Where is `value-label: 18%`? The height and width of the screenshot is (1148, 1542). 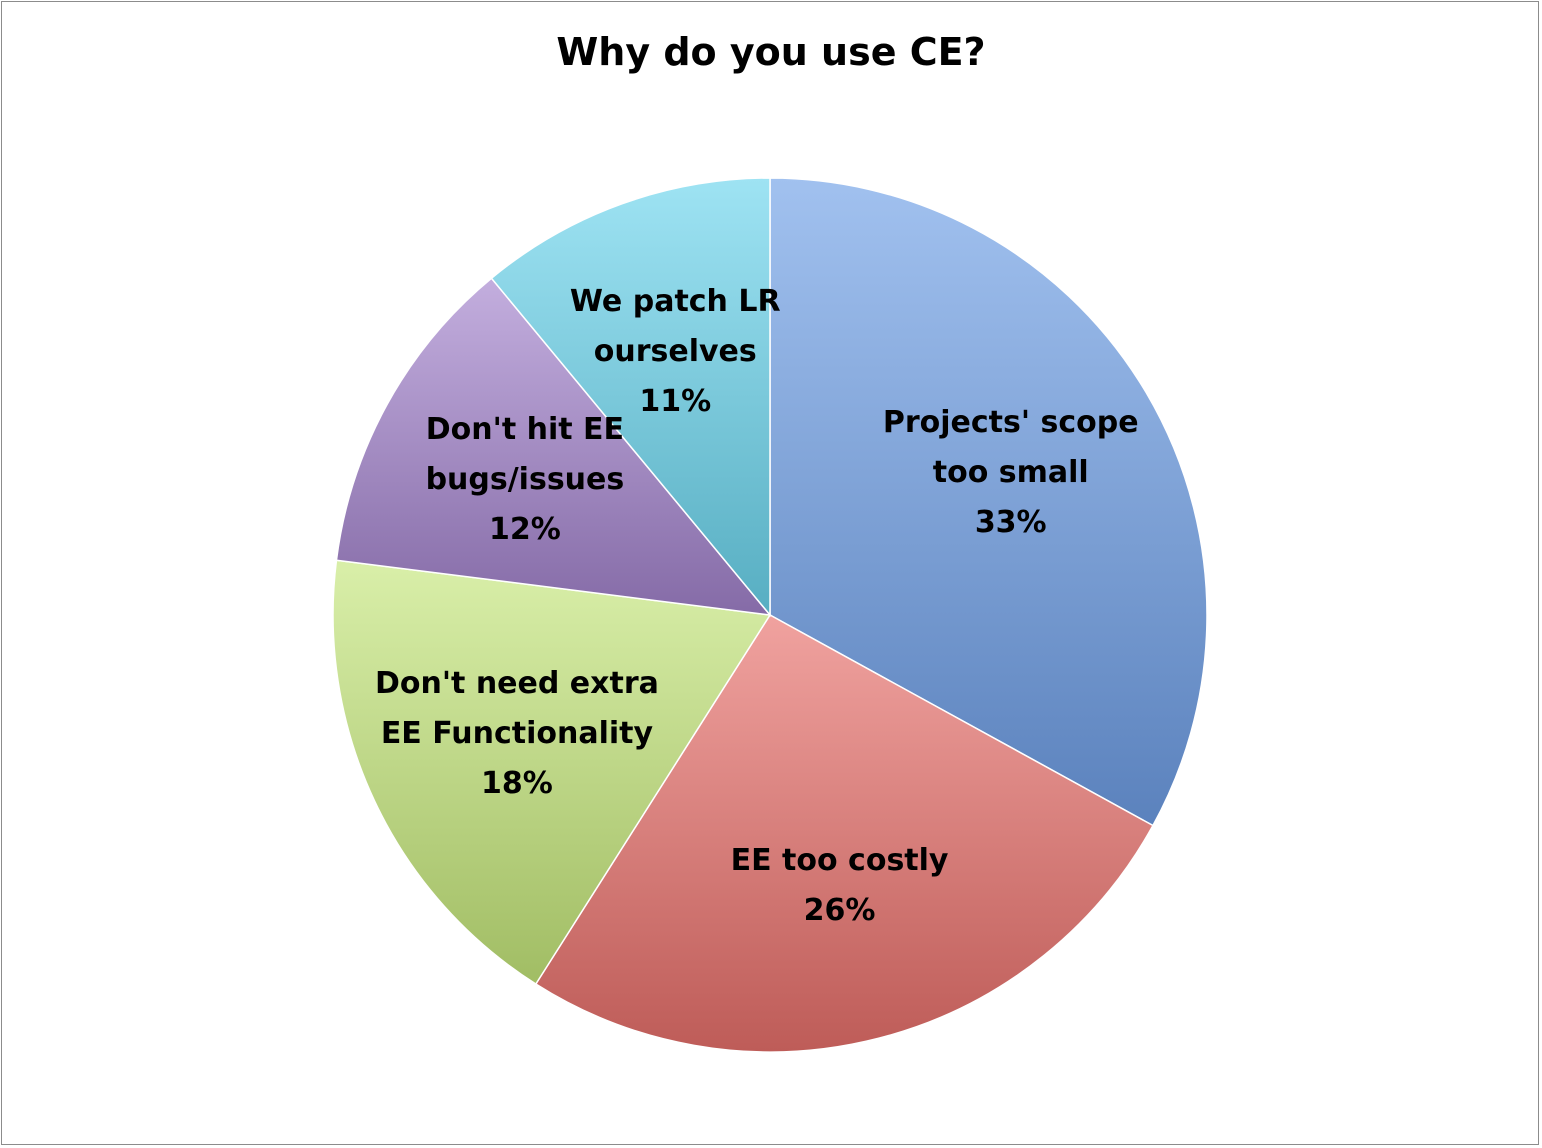
value-label: 18% is located at coordinates (517, 784).